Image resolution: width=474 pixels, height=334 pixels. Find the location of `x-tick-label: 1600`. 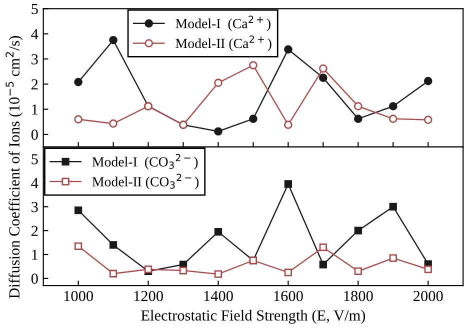

x-tick-label: 1600 is located at coordinates (288, 296).